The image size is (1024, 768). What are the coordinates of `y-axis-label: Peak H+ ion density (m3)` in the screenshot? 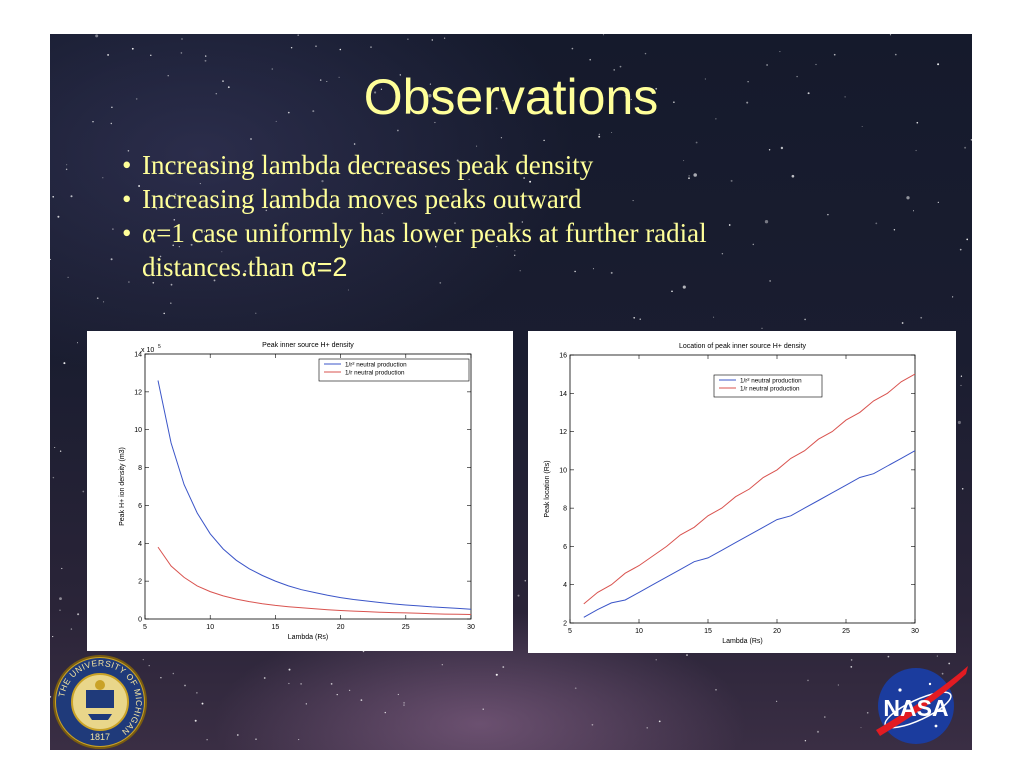 It's located at (122, 486).